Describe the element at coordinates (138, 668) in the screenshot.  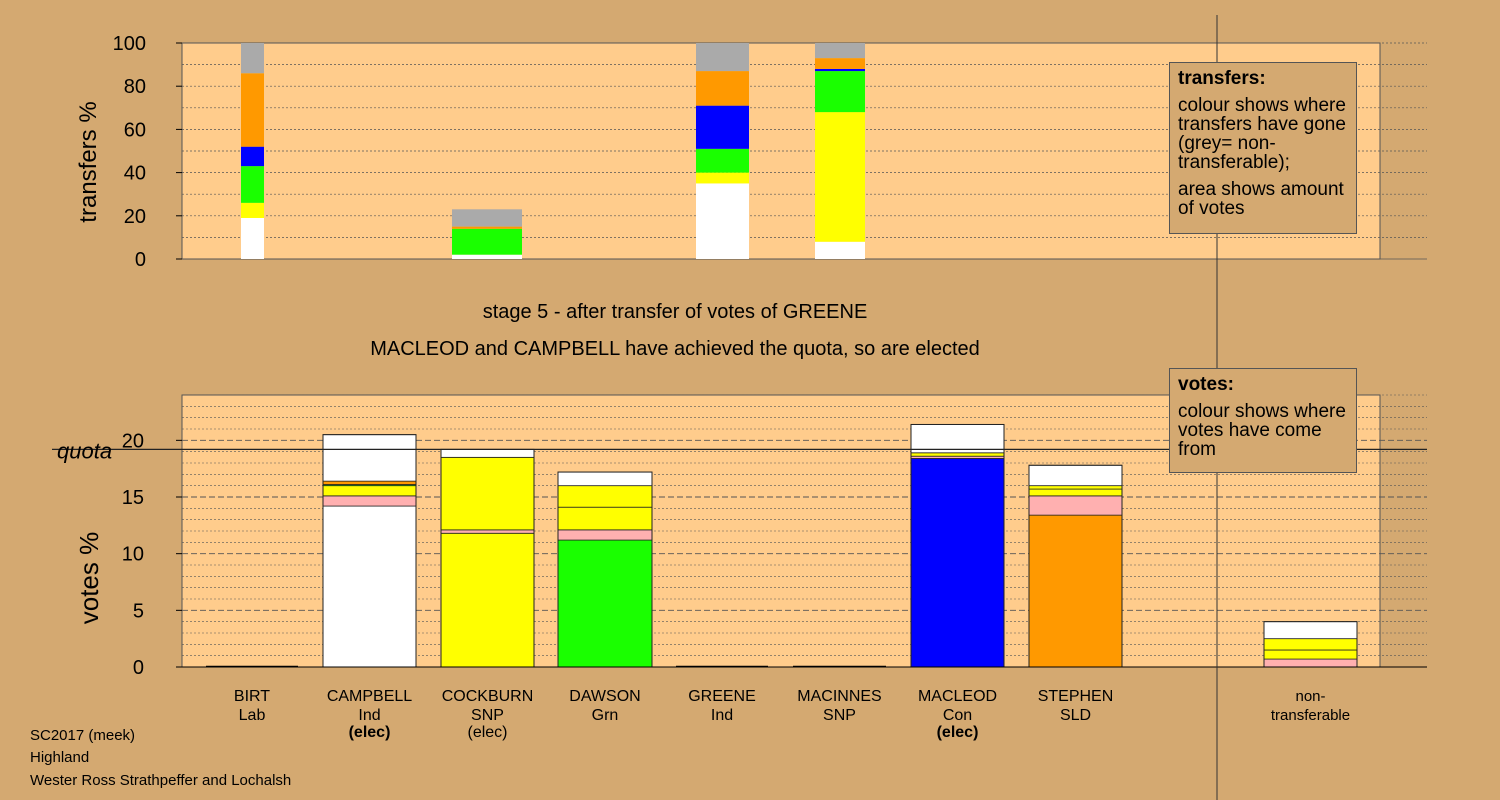
I see `votes-tick-label: 0` at that location.